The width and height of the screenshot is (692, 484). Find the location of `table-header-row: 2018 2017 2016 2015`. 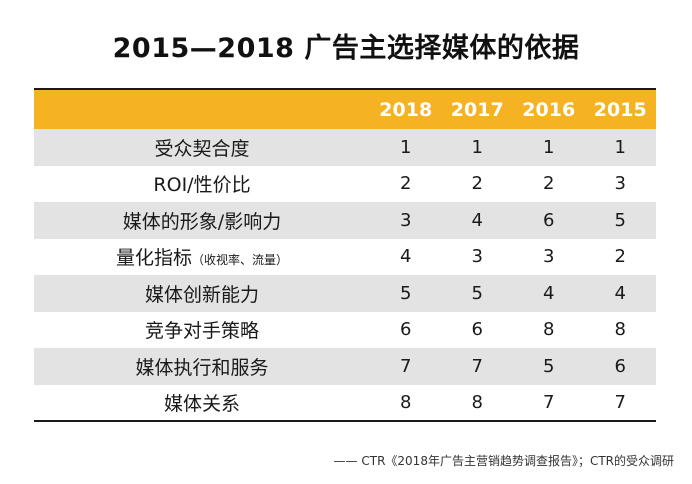

table-header-row: 2018 2017 2016 2015 is located at coordinates (345, 109).